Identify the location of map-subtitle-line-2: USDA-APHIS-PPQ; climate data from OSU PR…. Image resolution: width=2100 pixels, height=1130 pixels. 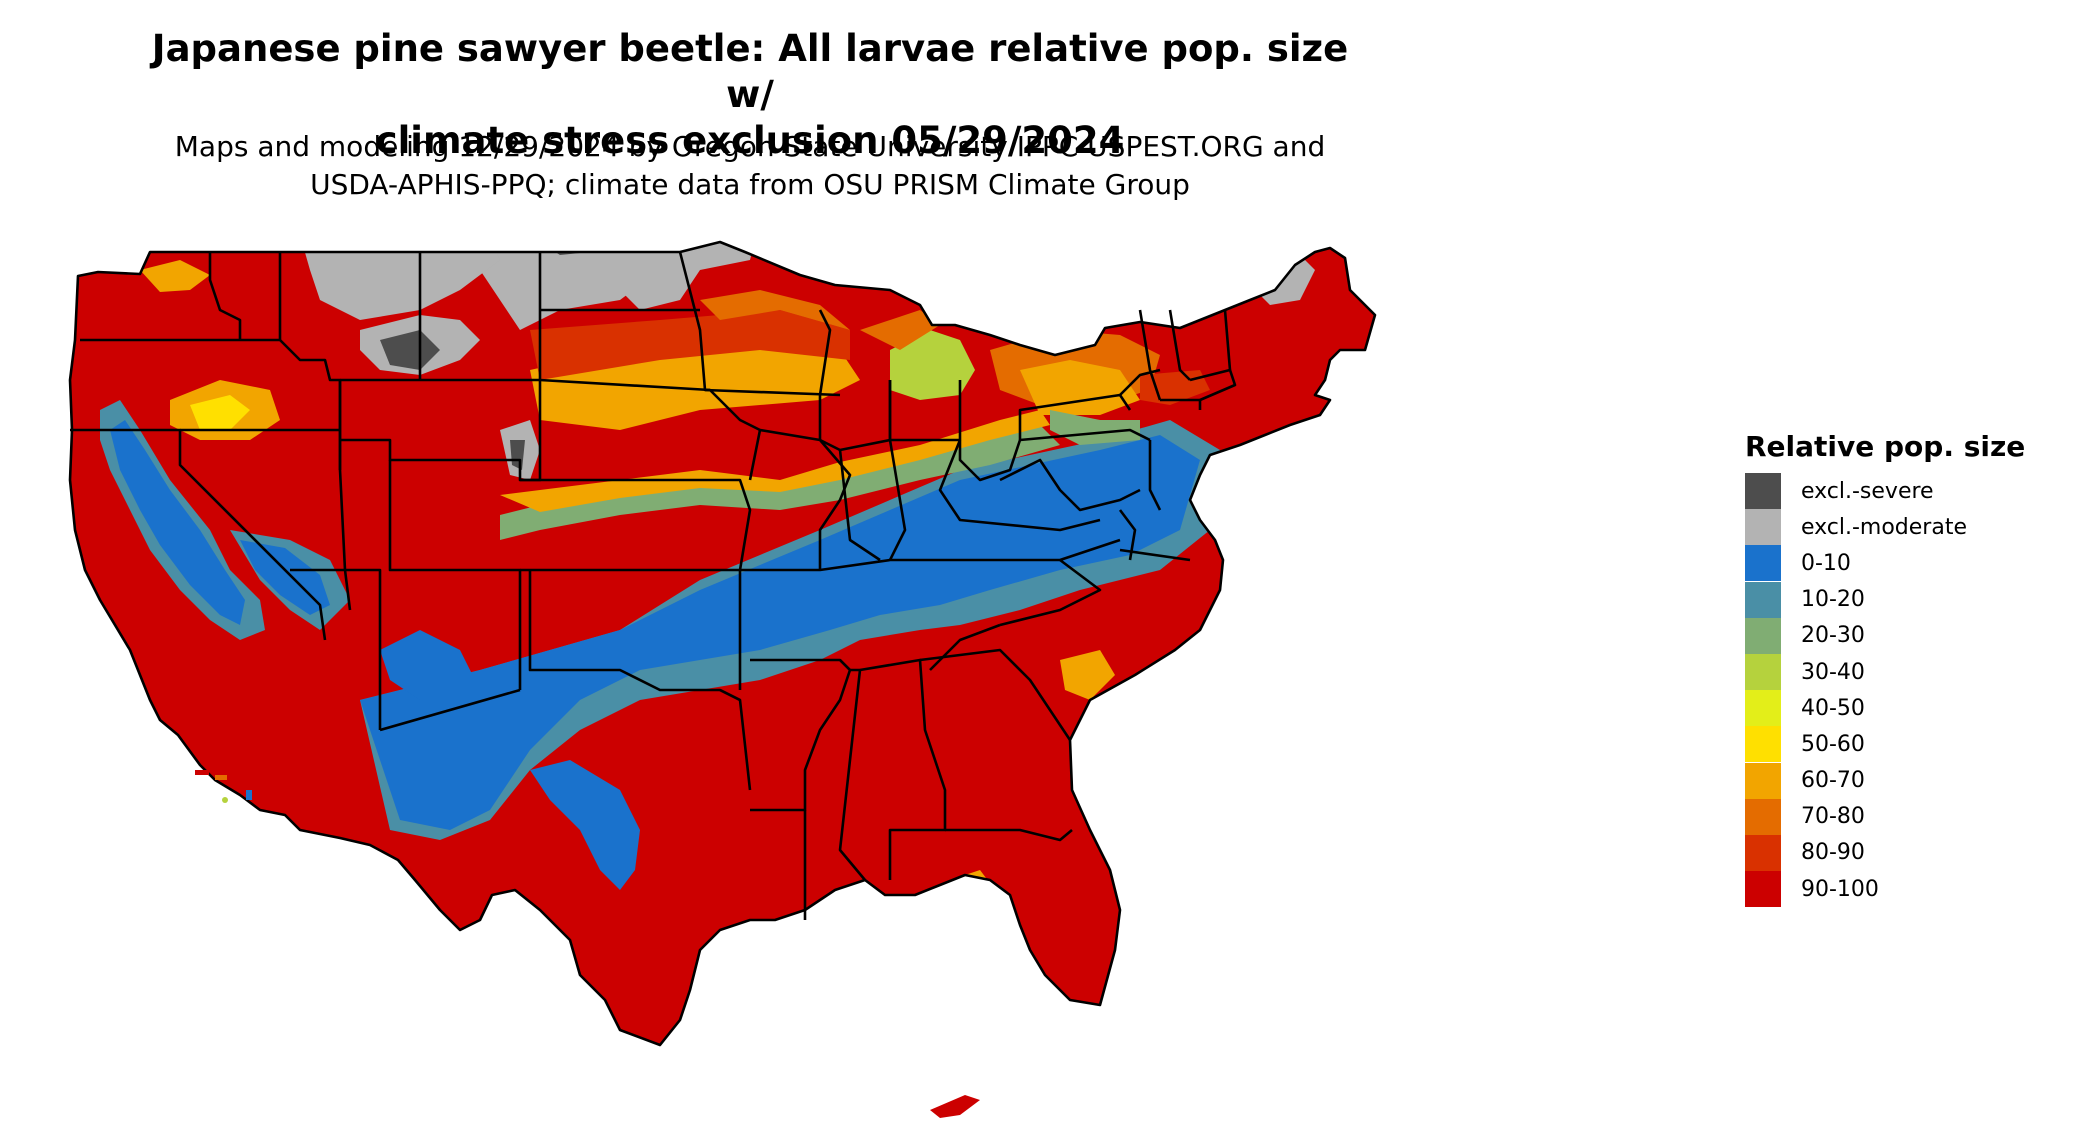
(750, 184).